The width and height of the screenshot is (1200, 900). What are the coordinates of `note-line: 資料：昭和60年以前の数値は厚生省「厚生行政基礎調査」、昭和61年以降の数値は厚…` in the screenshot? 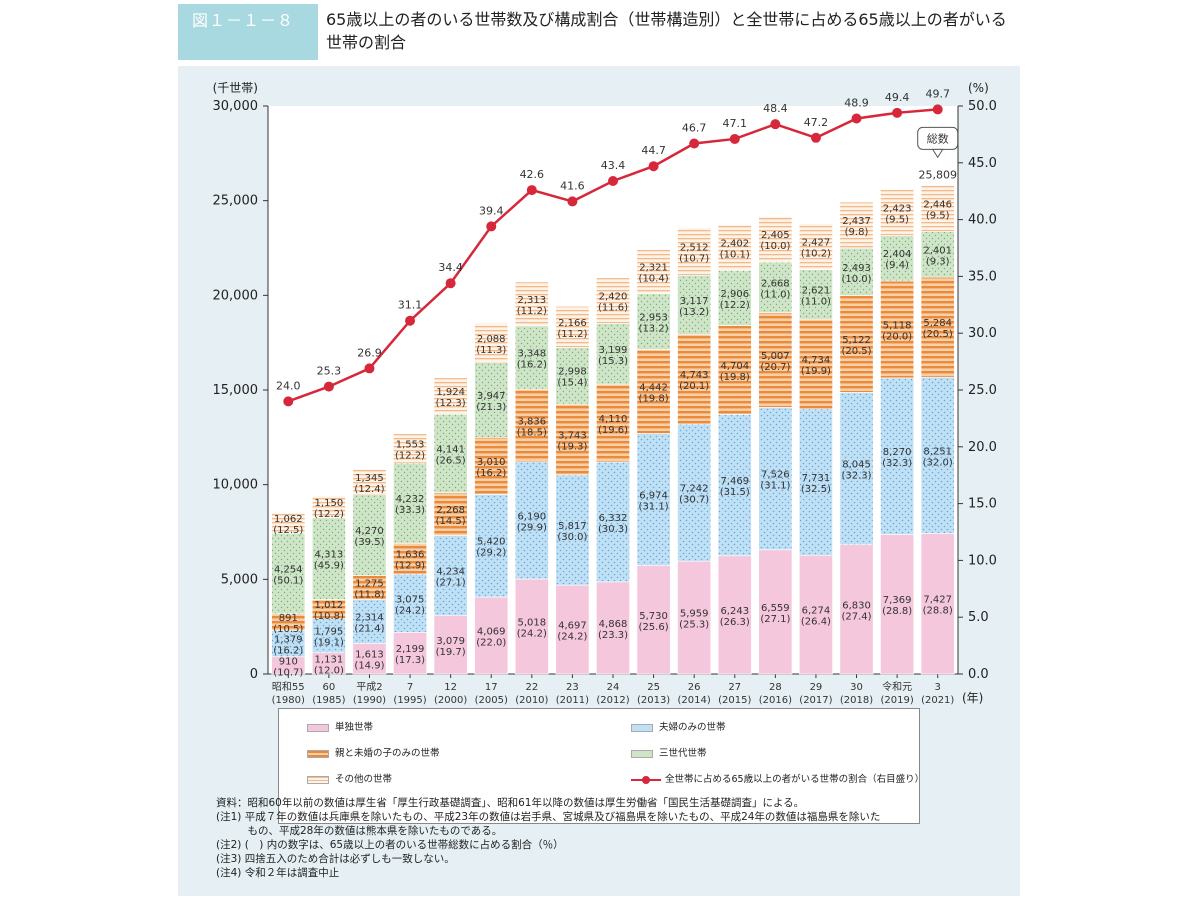 It's located at (510, 803).